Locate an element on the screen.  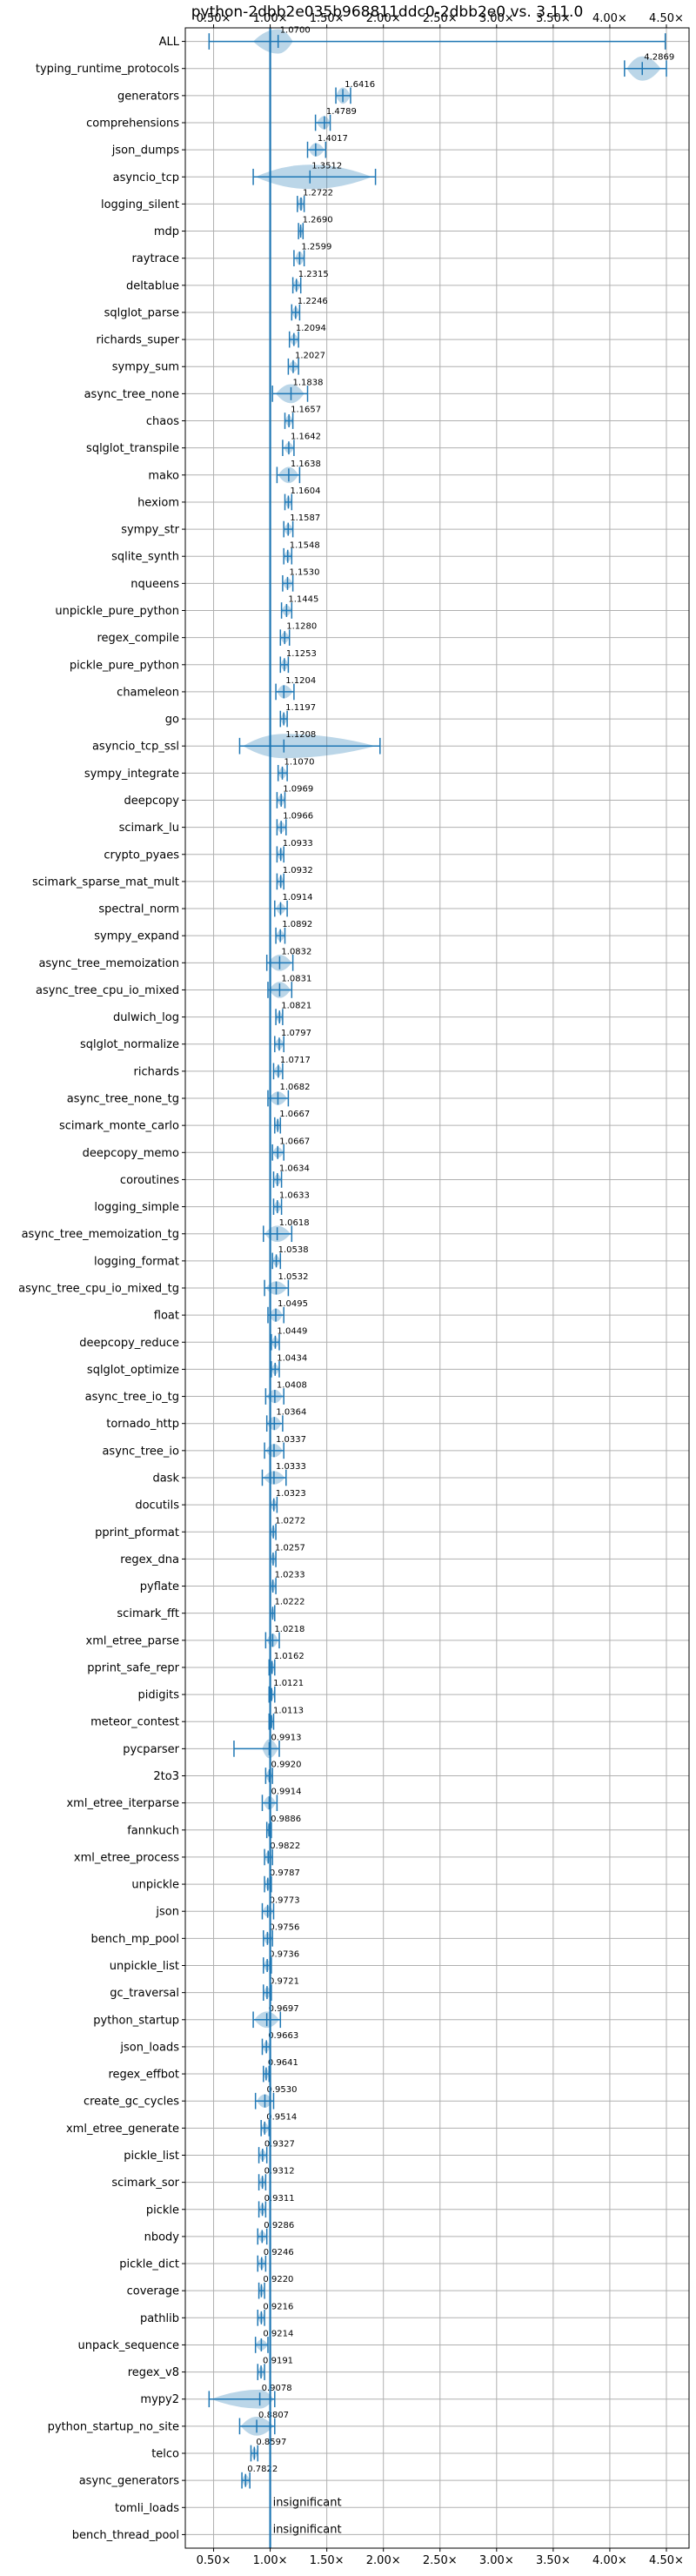
category-label: sympy_sum is located at coordinates (145, 367).